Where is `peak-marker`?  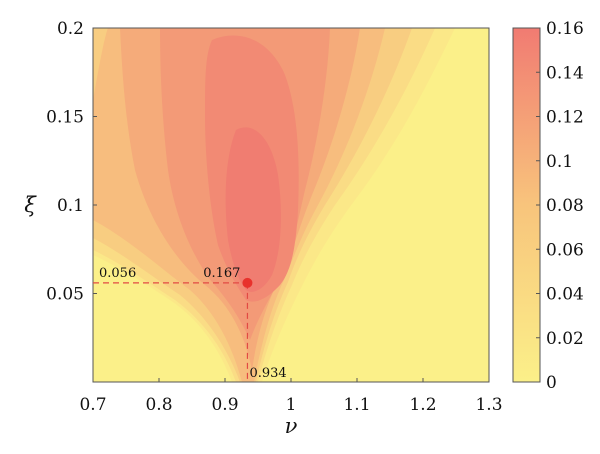 peak-marker is located at coordinates (247, 282).